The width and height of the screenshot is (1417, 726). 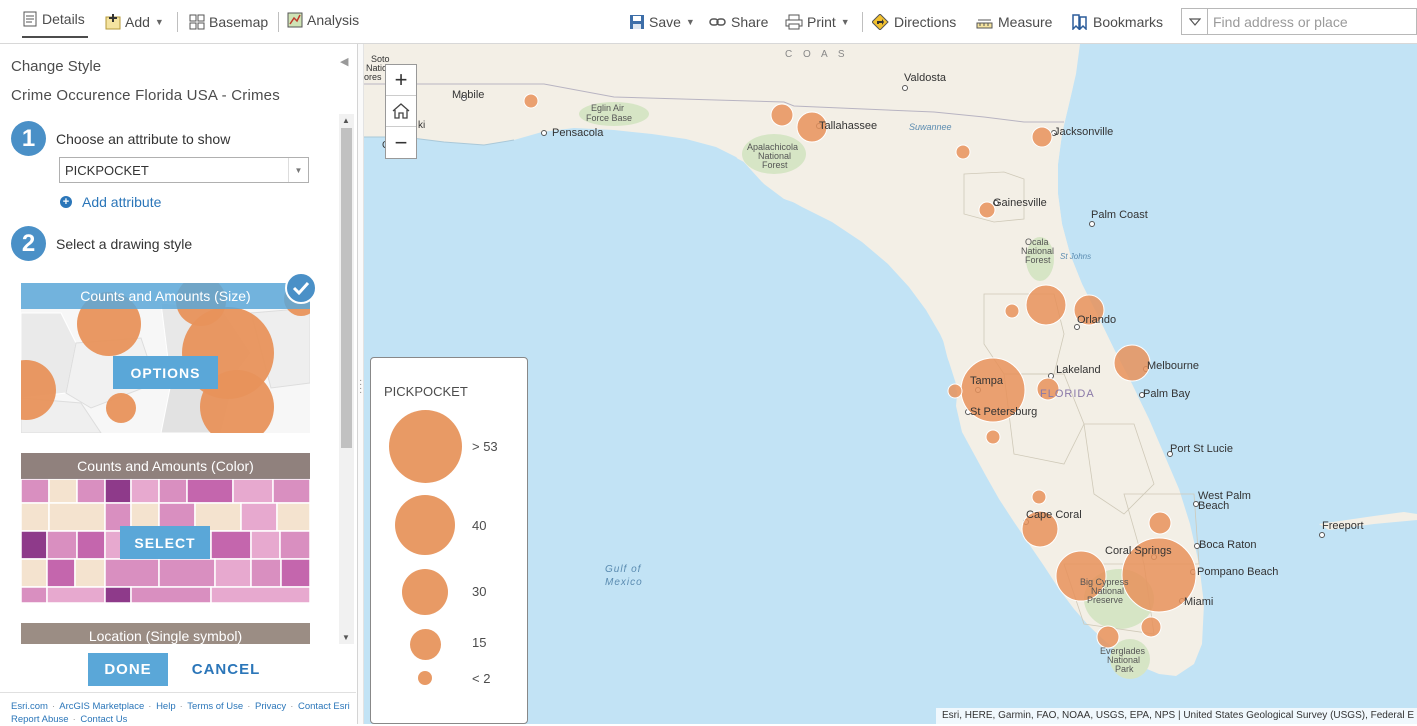 What do you see at coordinates (110, 202) in the screenshot?
I see `add-attribute-link: + Add attribute` at bounding box center [110, 202].